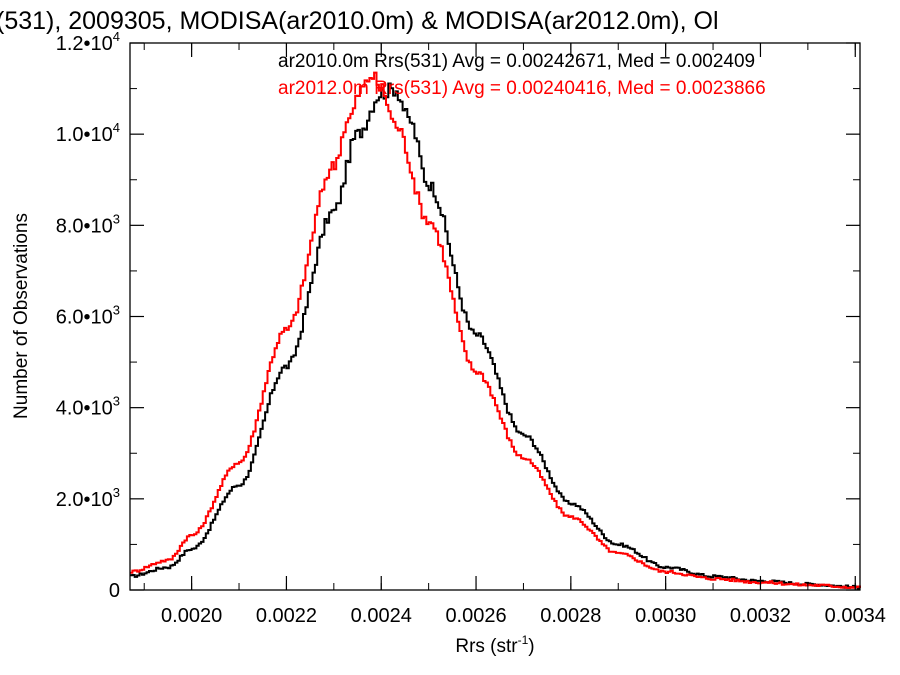 This screenshot has height=675, width=900. I want to click on x-tick-label: 0.0026, so click(475, 616).